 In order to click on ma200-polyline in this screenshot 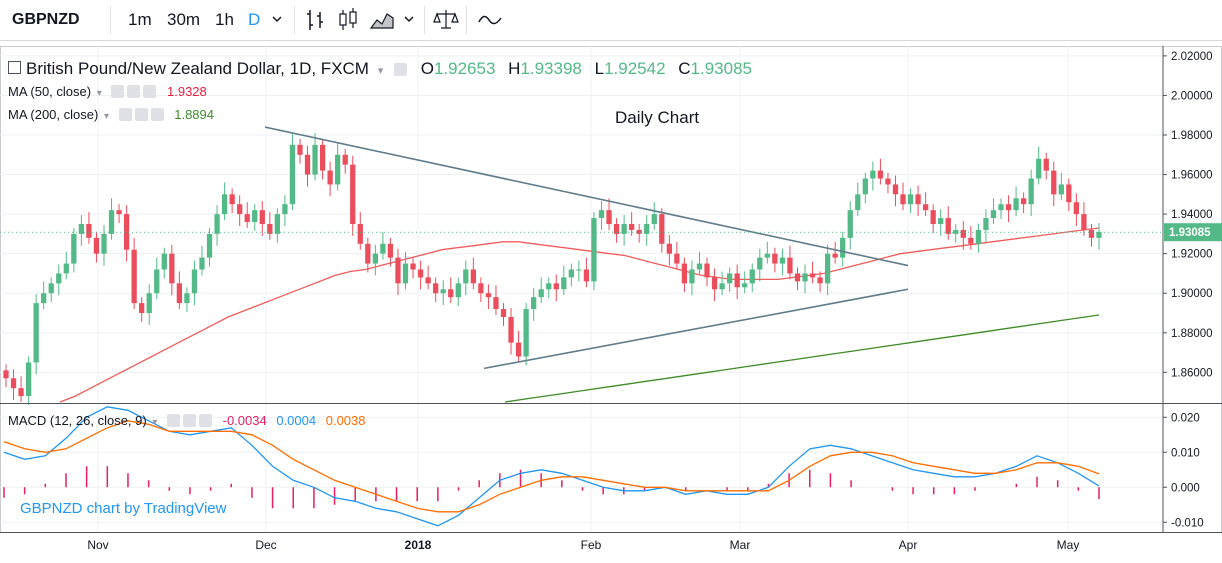, I will do `click(802, 358)`.